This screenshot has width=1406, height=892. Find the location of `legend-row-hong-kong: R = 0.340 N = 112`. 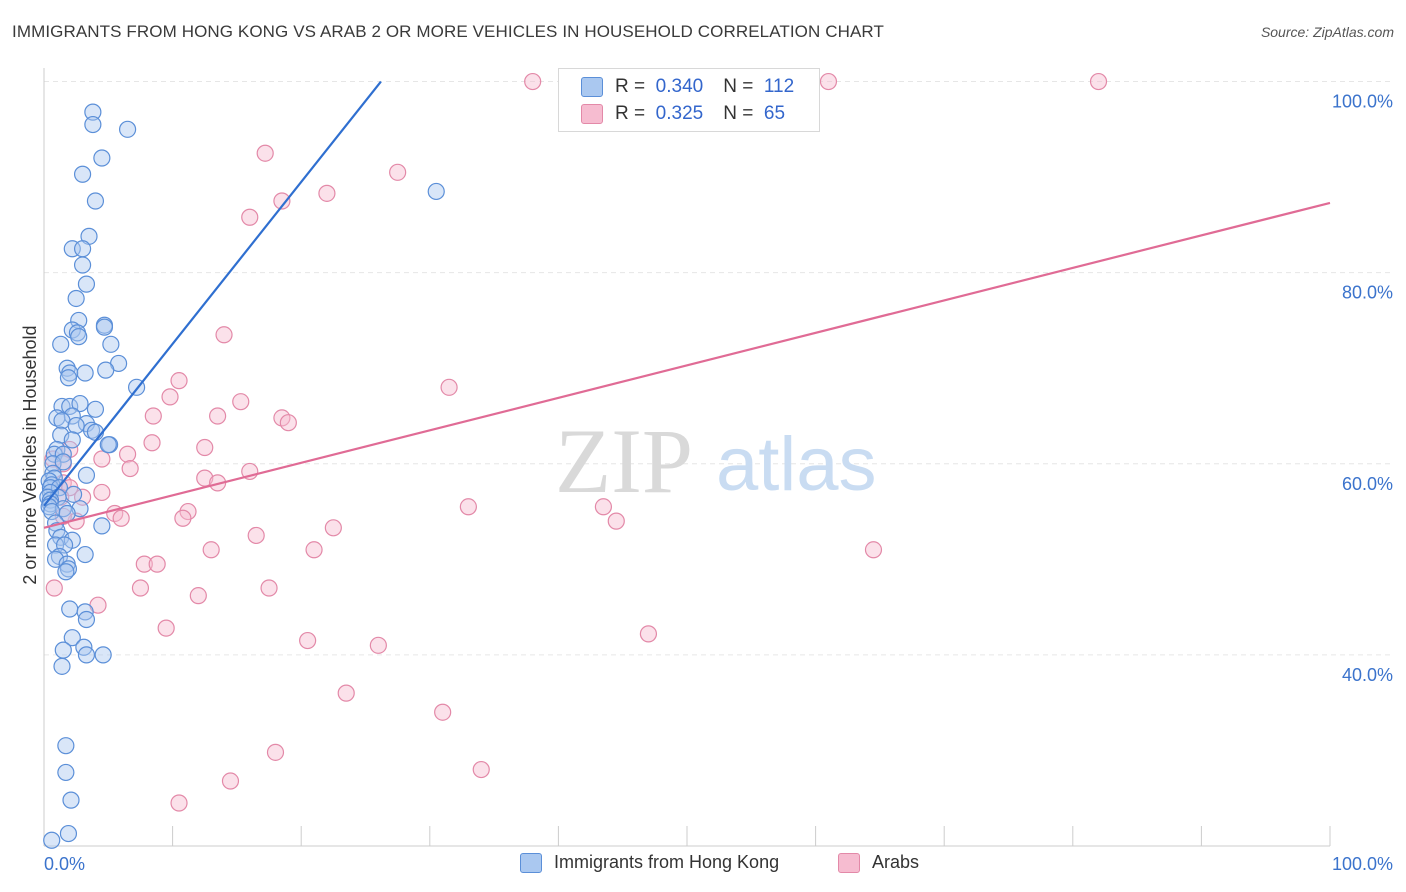

legend-row-hong-kong: R = 0.340 N = 112 is located at coordinates (687, 87).